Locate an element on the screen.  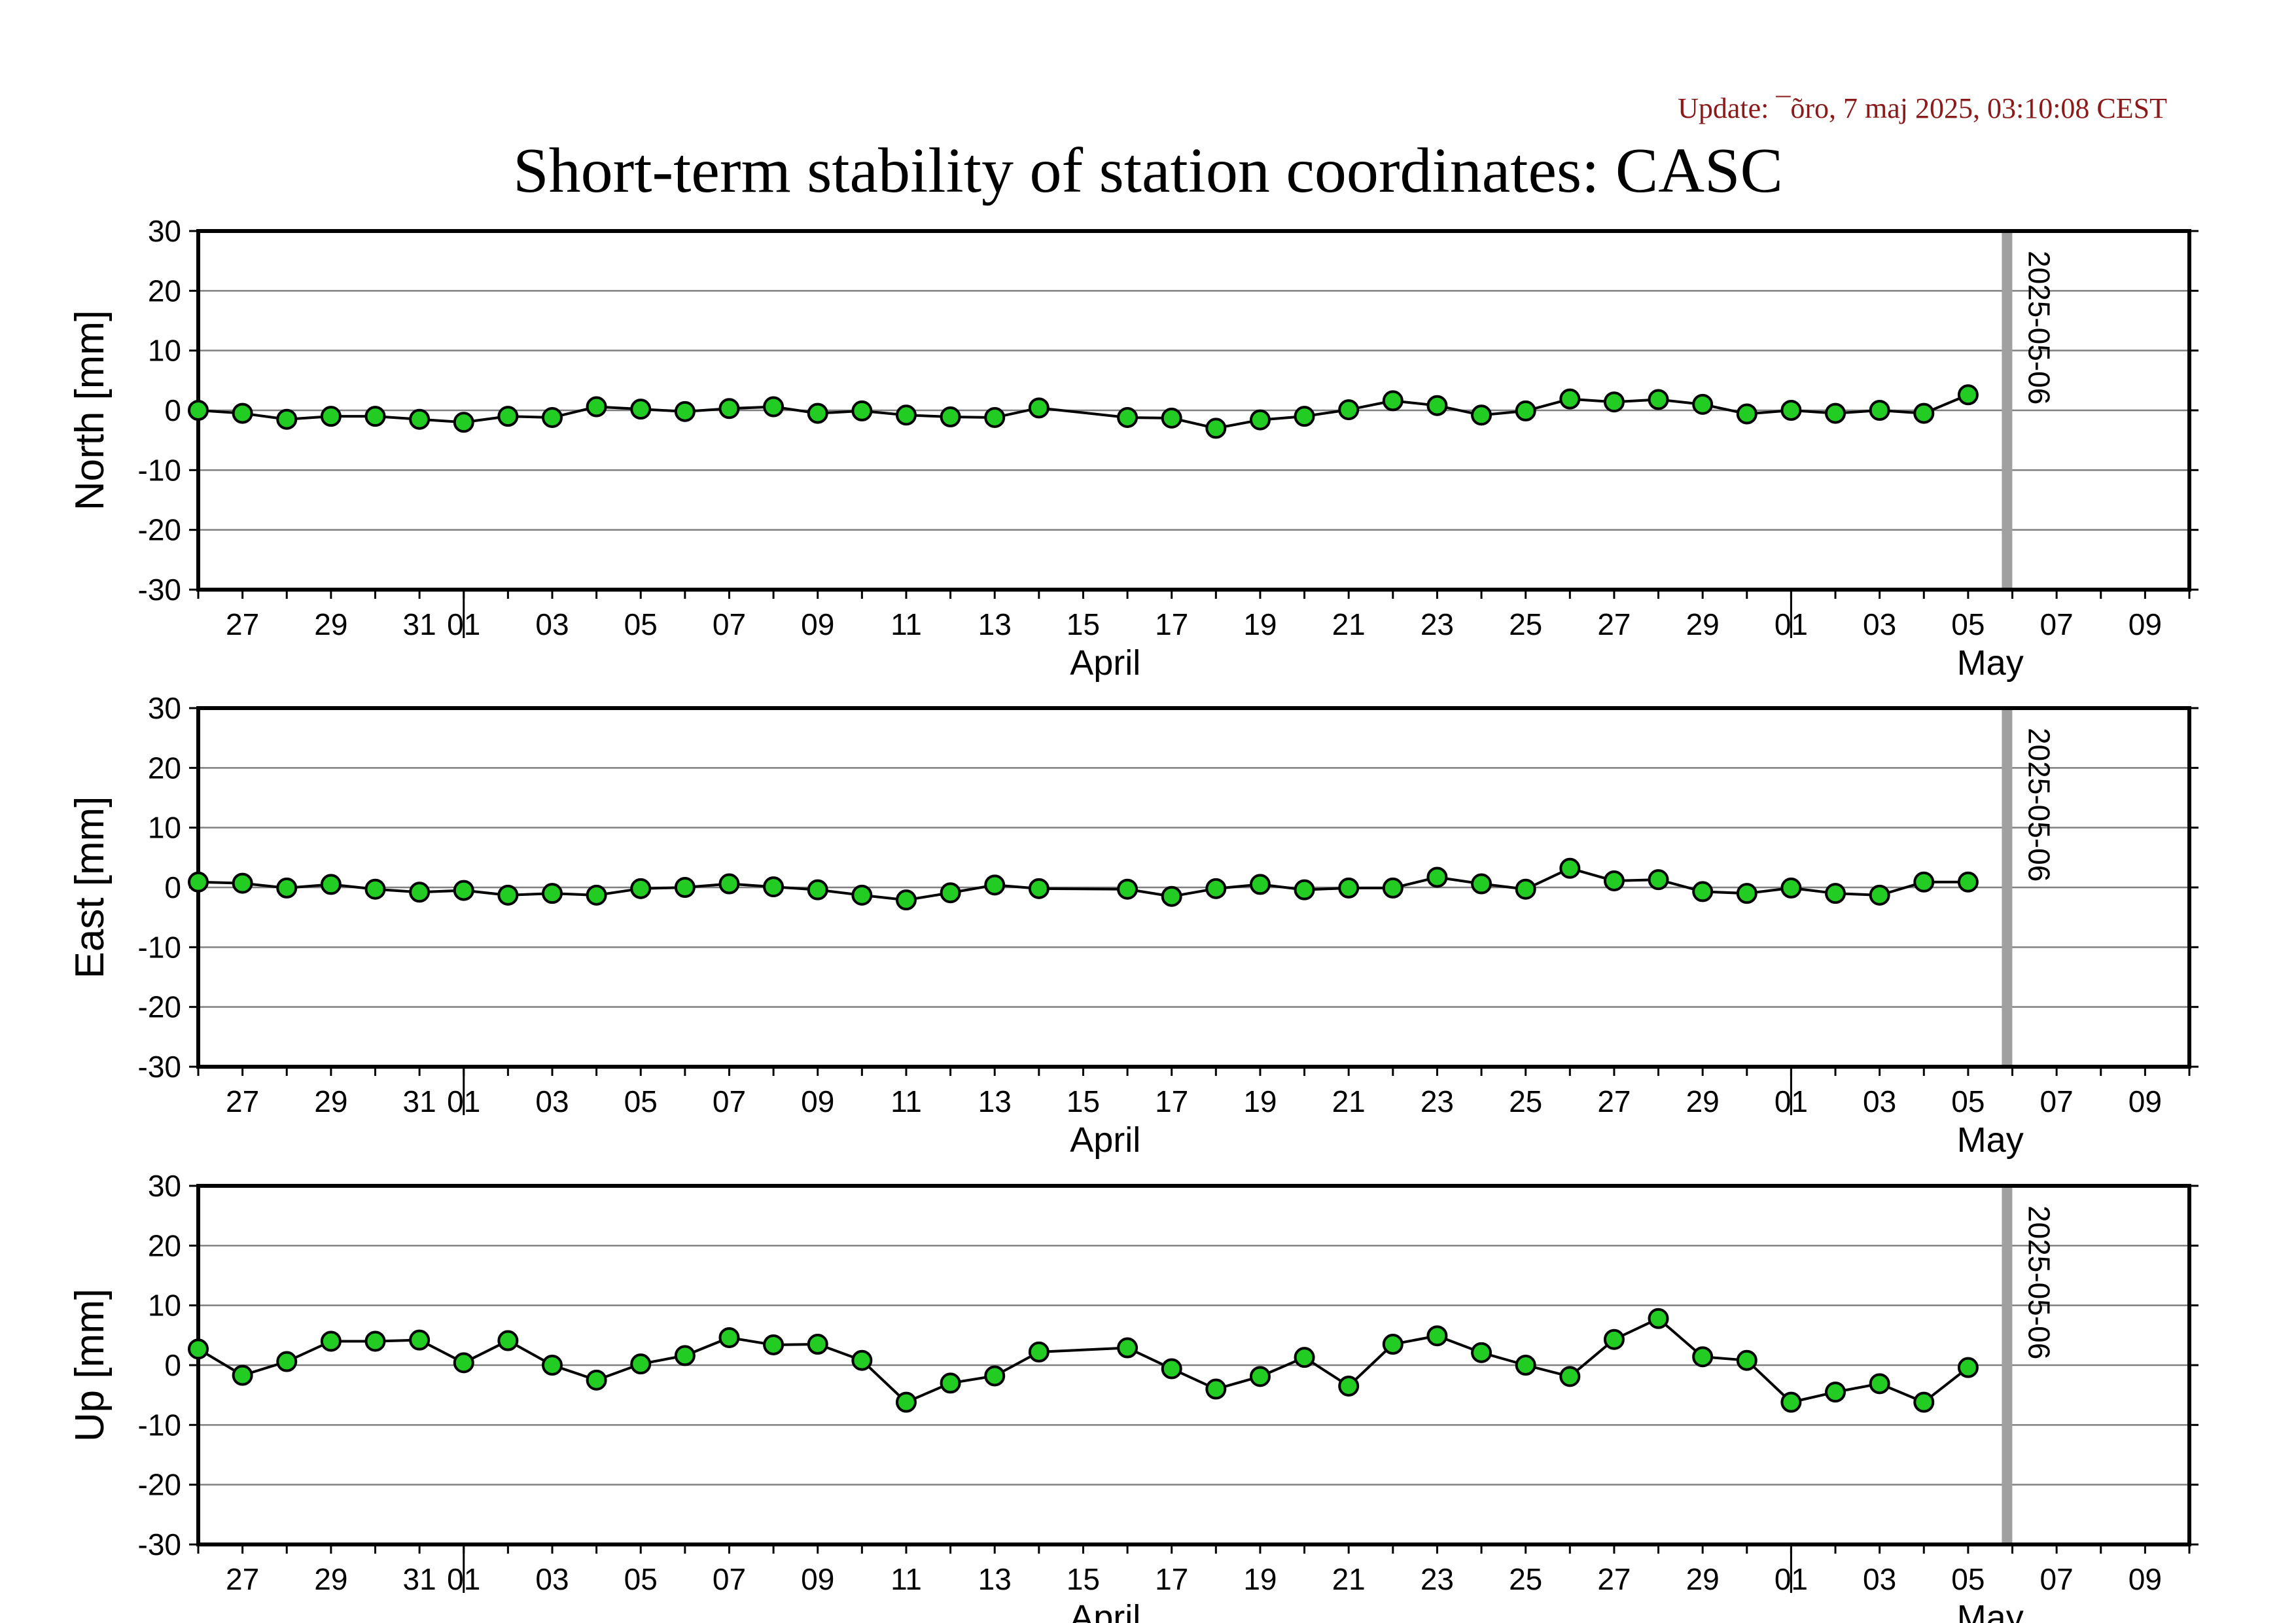
y-tick-label: -10 is located at coordinates (160, 470).